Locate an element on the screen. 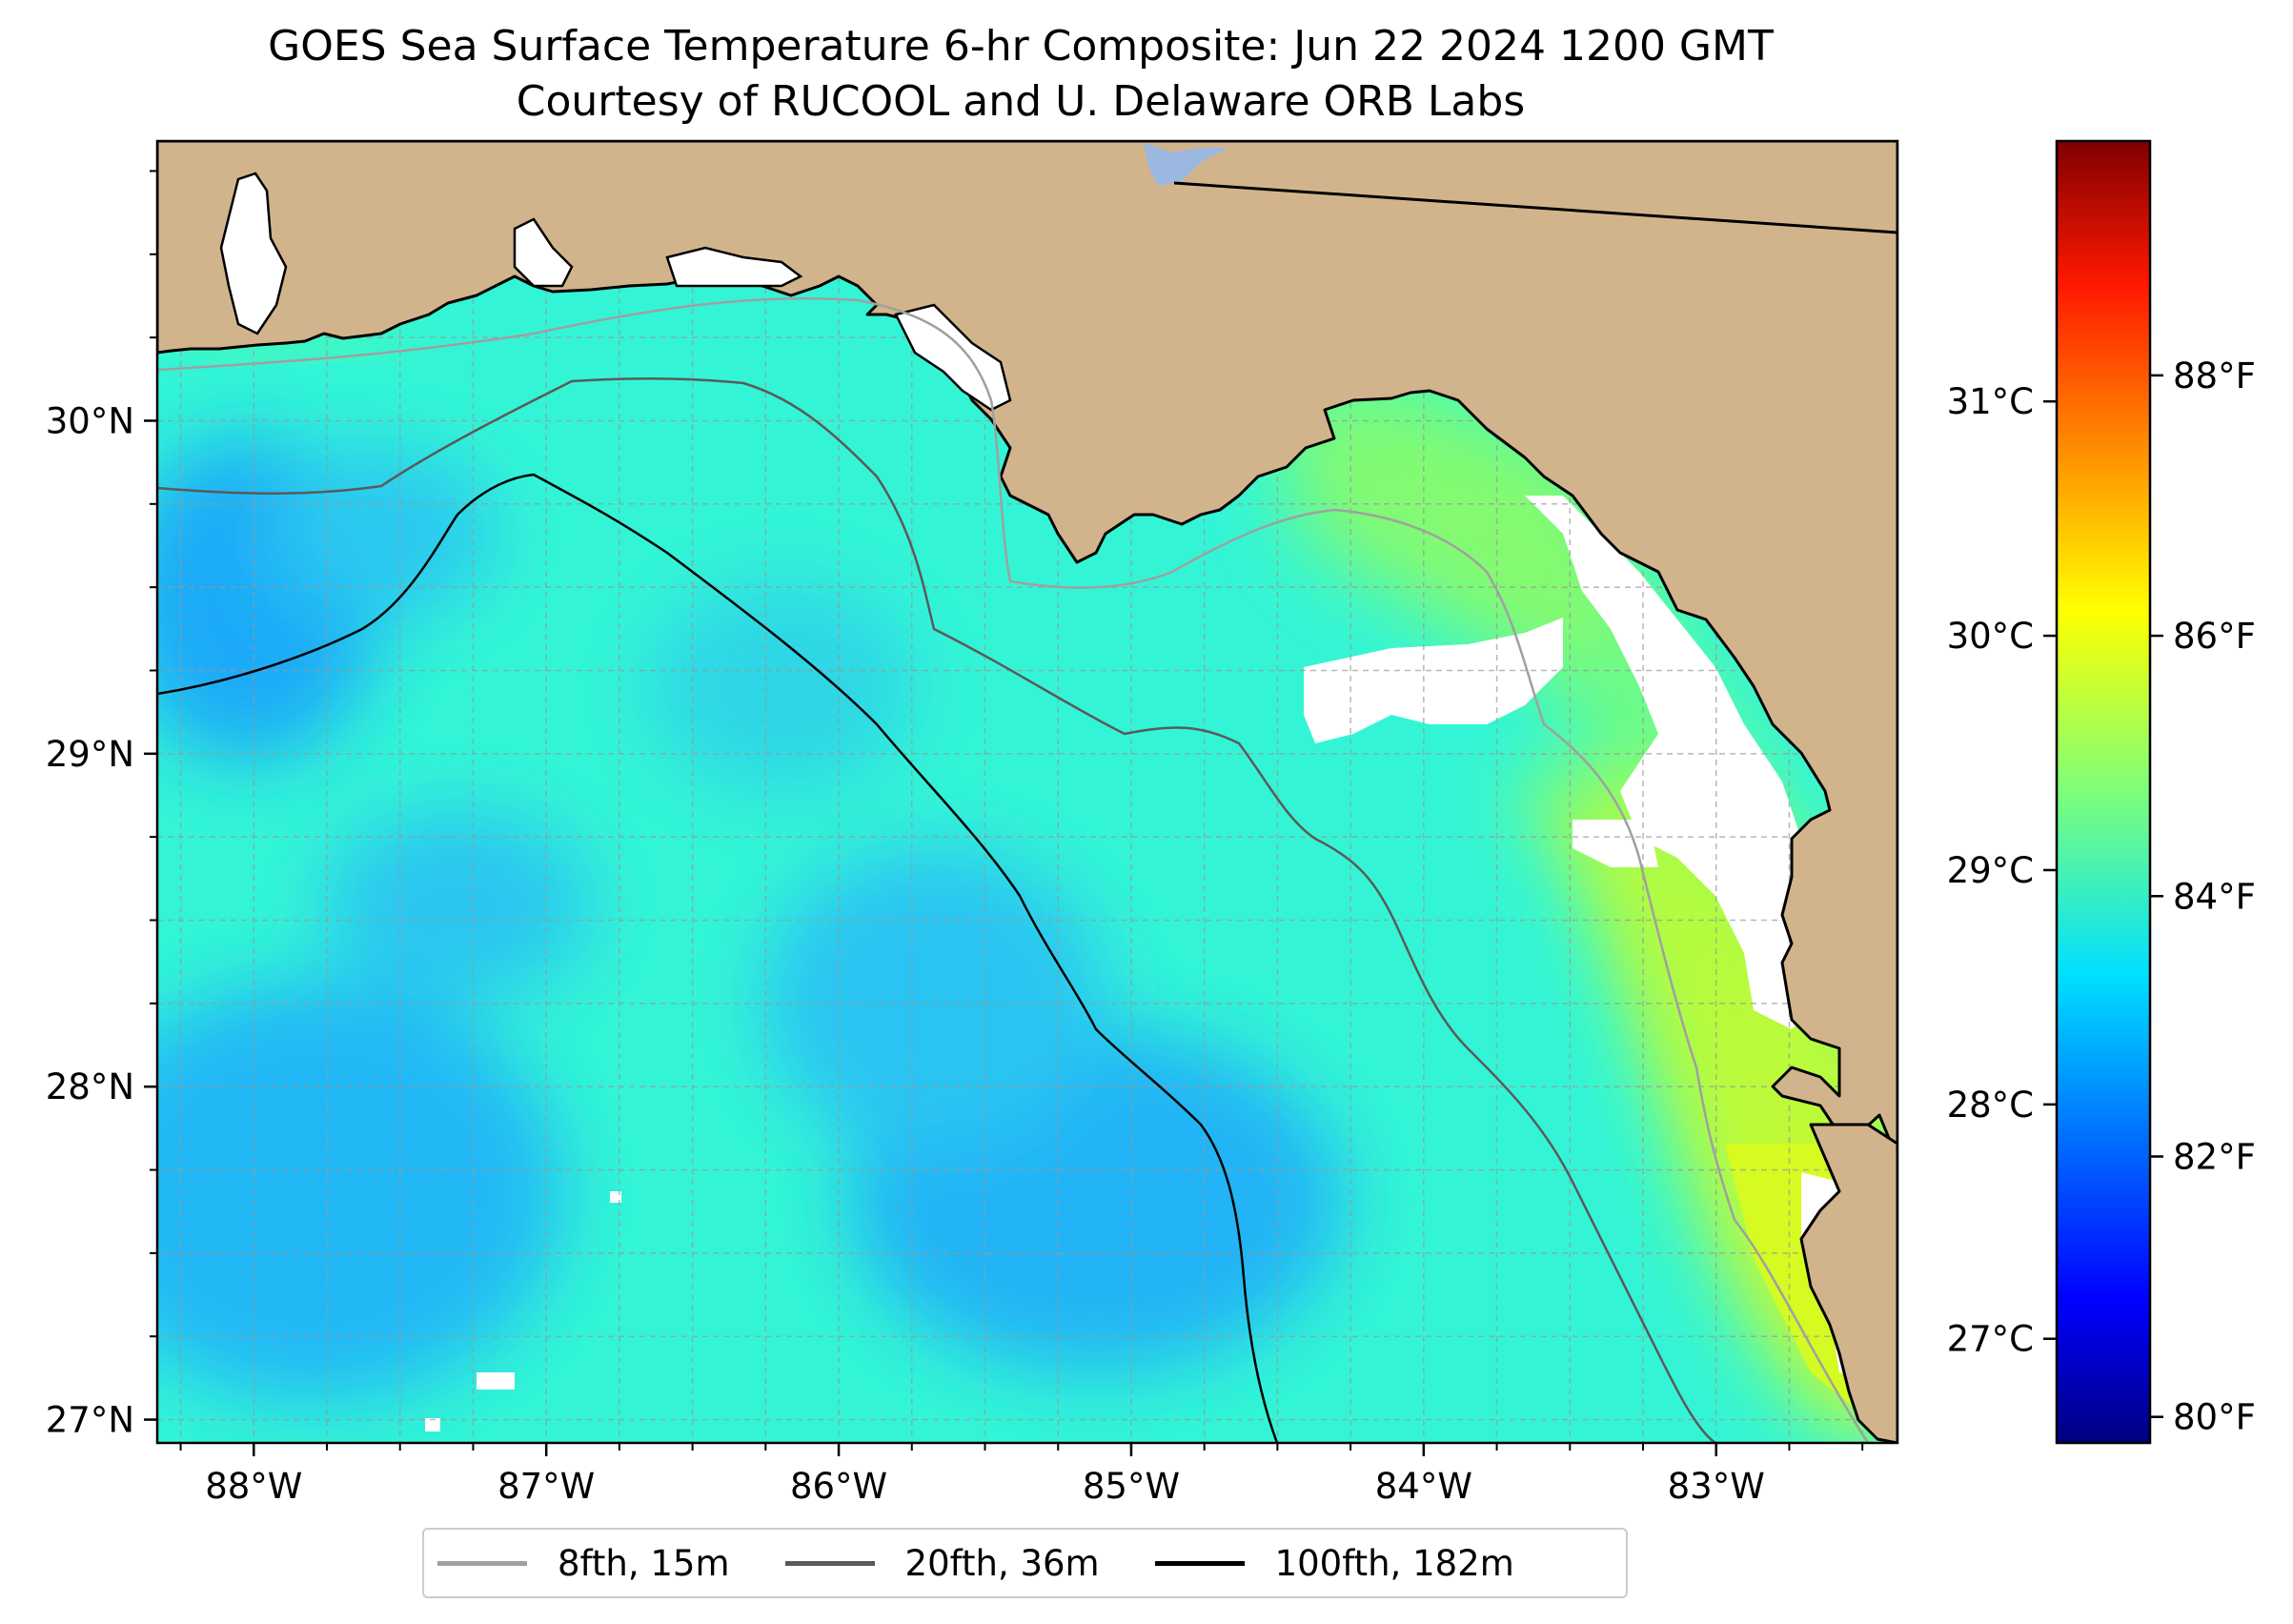 The height and width of the screenshot is (1624, 2293). longitude-axis: 88°W 87°W 86°W 85°W 84°W 83°W is located at coordinates (1022, 1475).